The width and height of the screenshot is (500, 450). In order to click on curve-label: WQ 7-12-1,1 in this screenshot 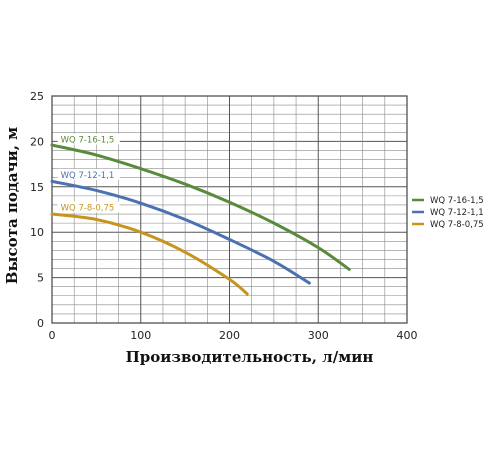, I will do `click(88, 176)`.